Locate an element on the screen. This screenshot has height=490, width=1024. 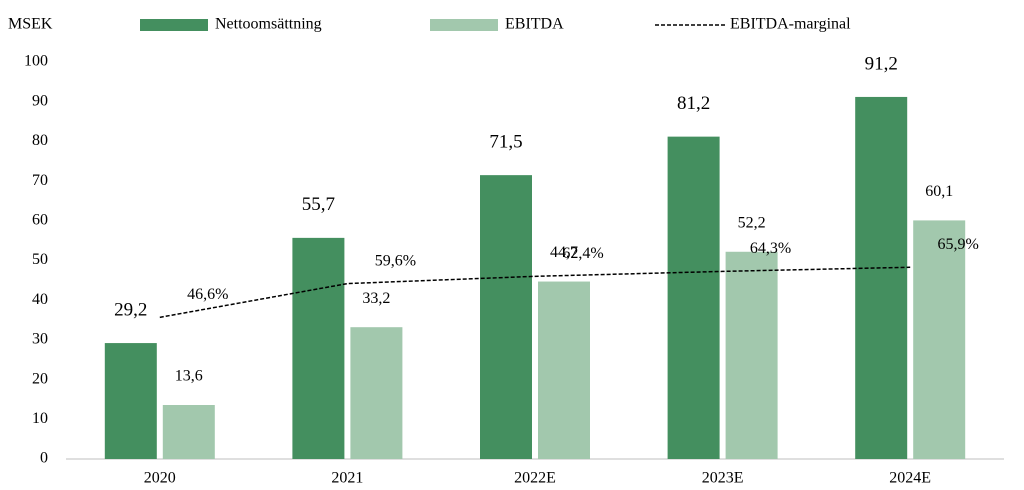
y-tick-label: 100 is located at coordinates (36, 61).